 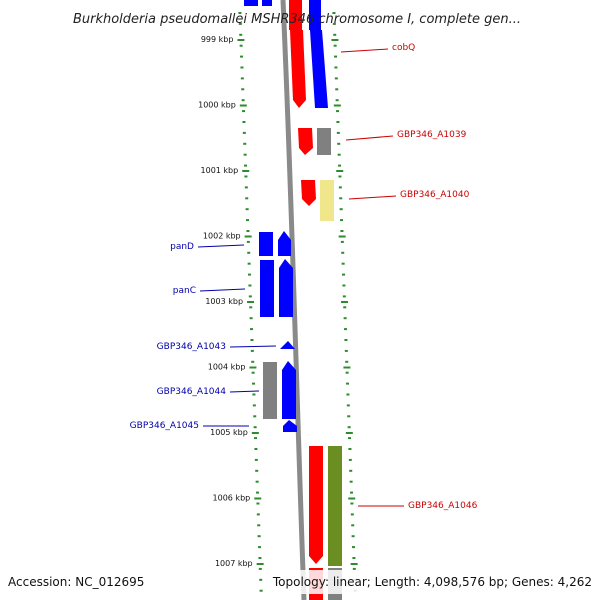 What do you see at coordinates (164, 426) in the screenshot?
I see `gene-label: GBP346_A1045` at bounding box center [164, 426].